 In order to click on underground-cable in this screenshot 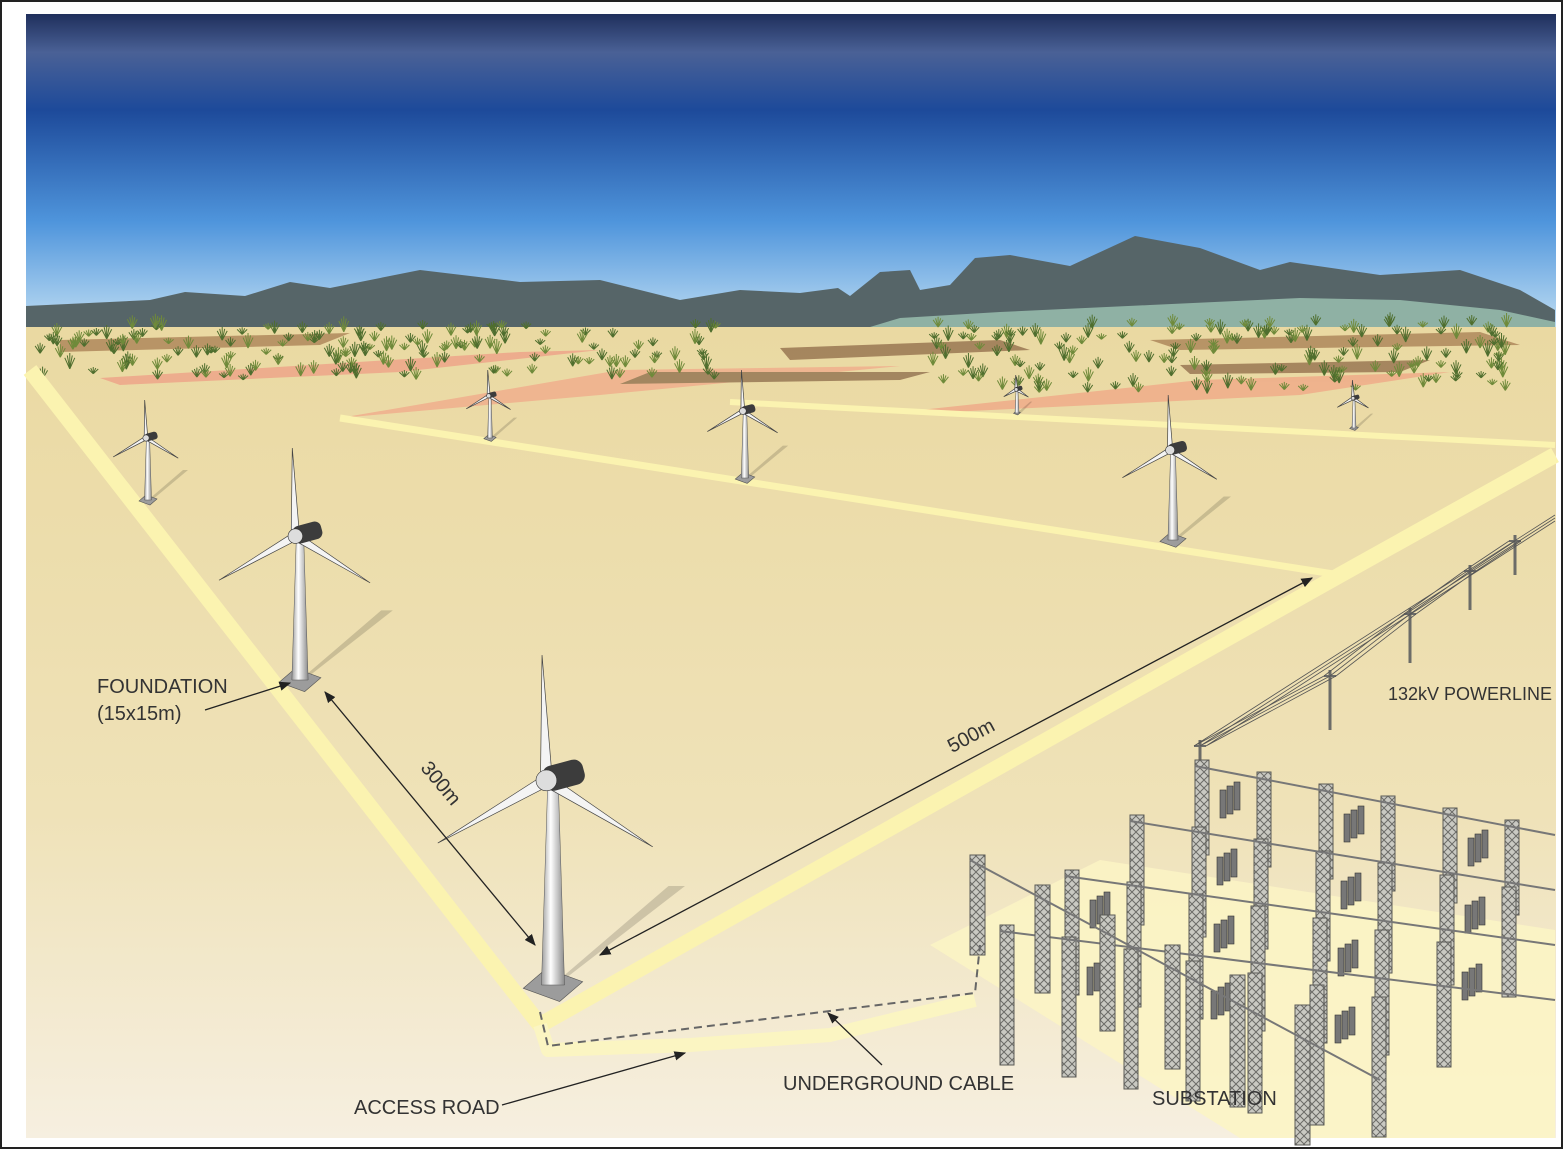, I will do `click(760, 996)`.